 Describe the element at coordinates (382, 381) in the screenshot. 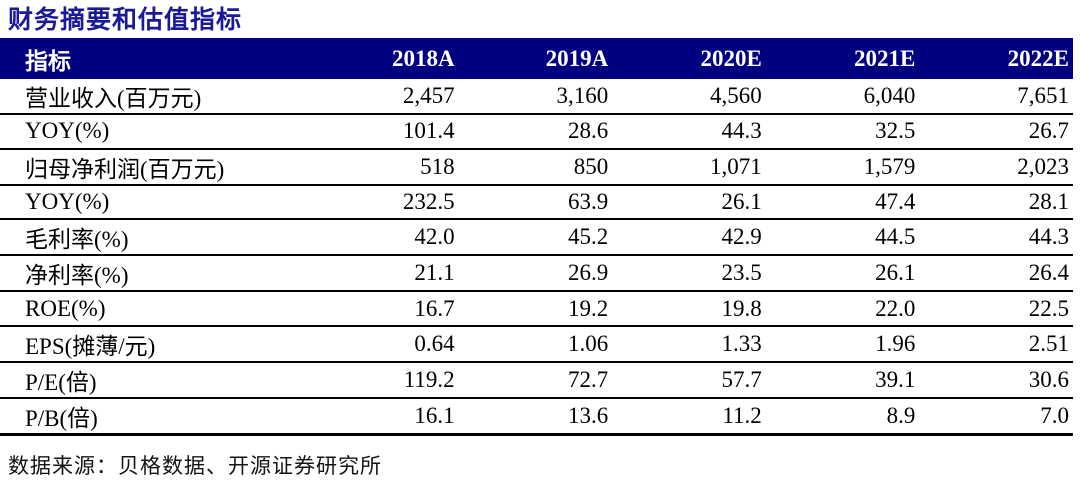

I see `row-value: 119.2` at that location.